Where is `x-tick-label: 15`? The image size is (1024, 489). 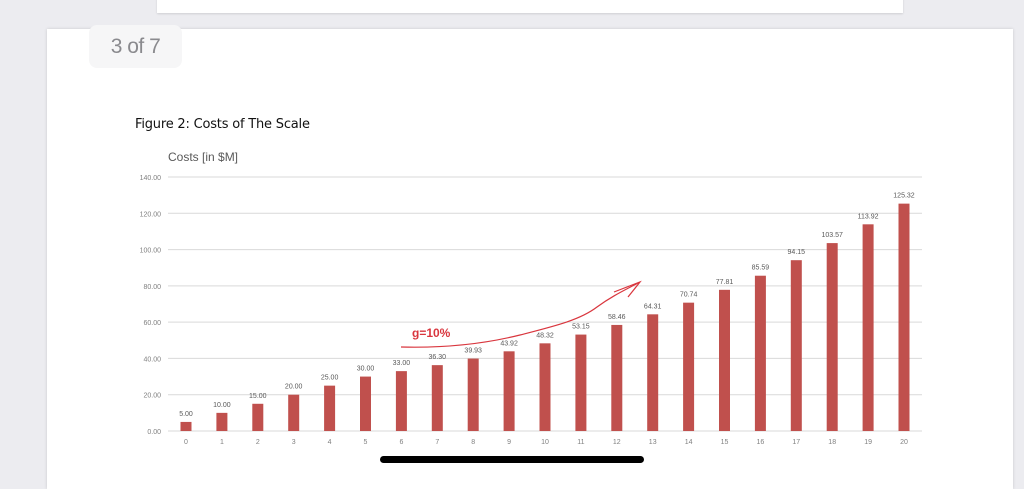
x-tick-label: 15 is located at coordinates (725, 442).